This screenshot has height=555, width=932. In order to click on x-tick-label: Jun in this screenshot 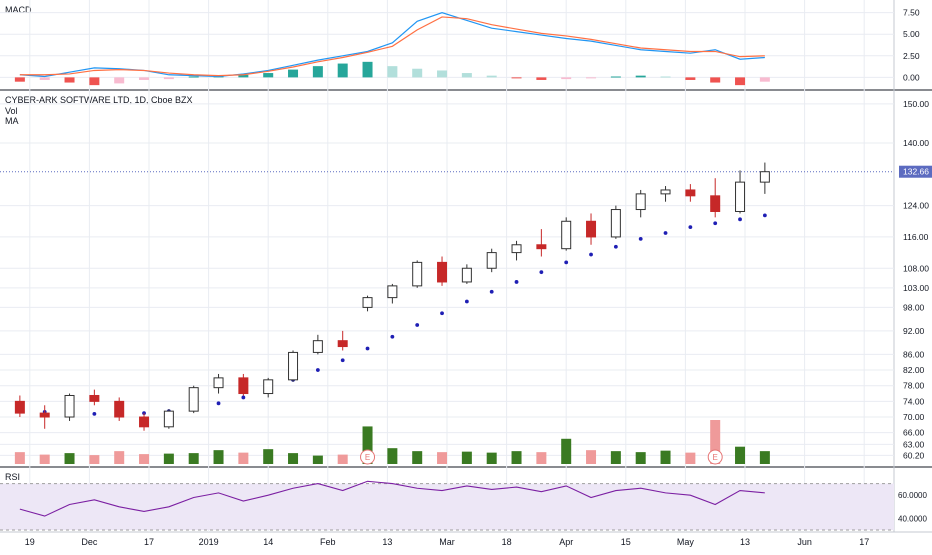, I will do `click(804, 542)`.